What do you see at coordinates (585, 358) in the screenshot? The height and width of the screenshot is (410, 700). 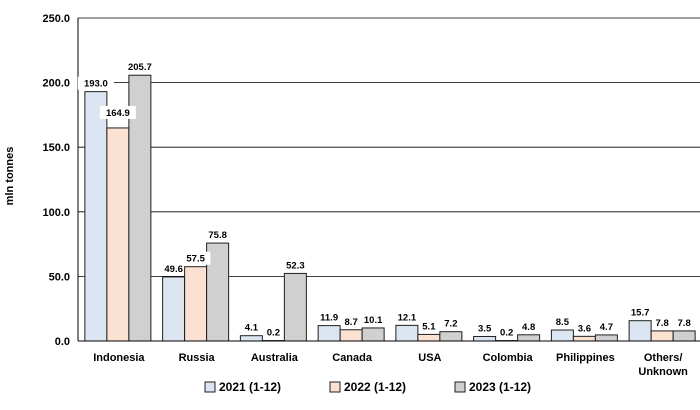 I see `x-tick-label: Philippines` at bounding box center [585, 358].